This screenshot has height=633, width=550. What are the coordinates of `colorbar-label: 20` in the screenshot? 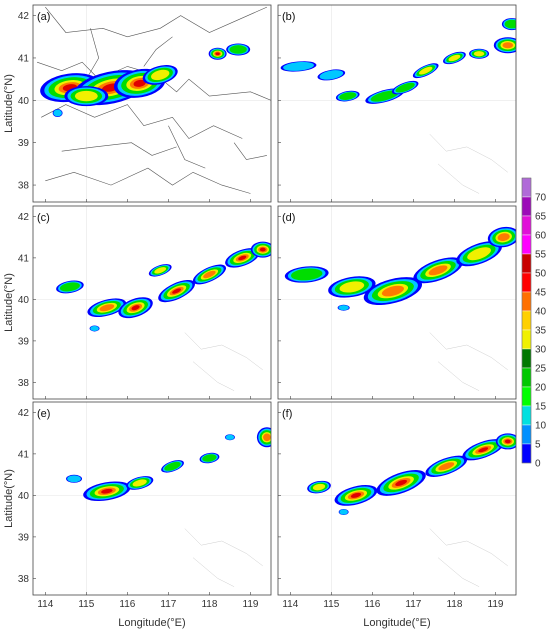 It's located at (541, 388).